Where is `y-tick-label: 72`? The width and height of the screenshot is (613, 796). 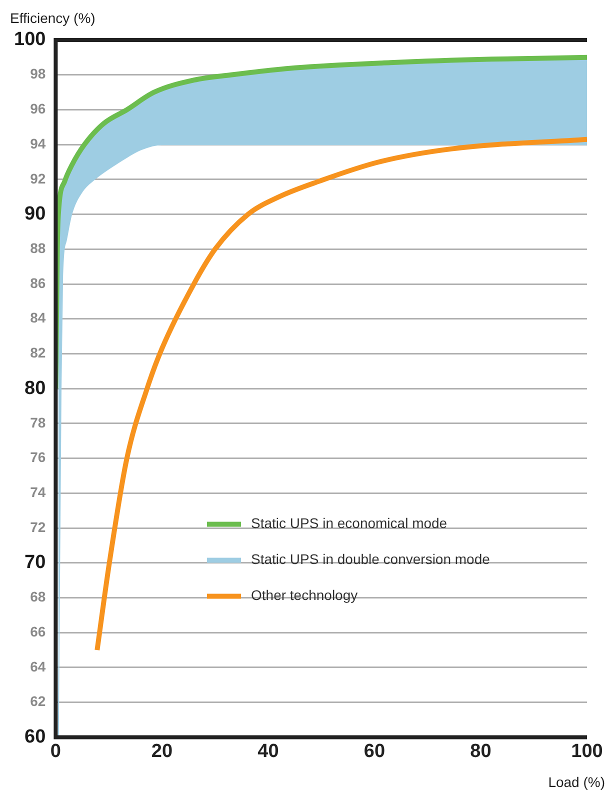
y-tick-label: 72 is located at coordinates (38, 526).